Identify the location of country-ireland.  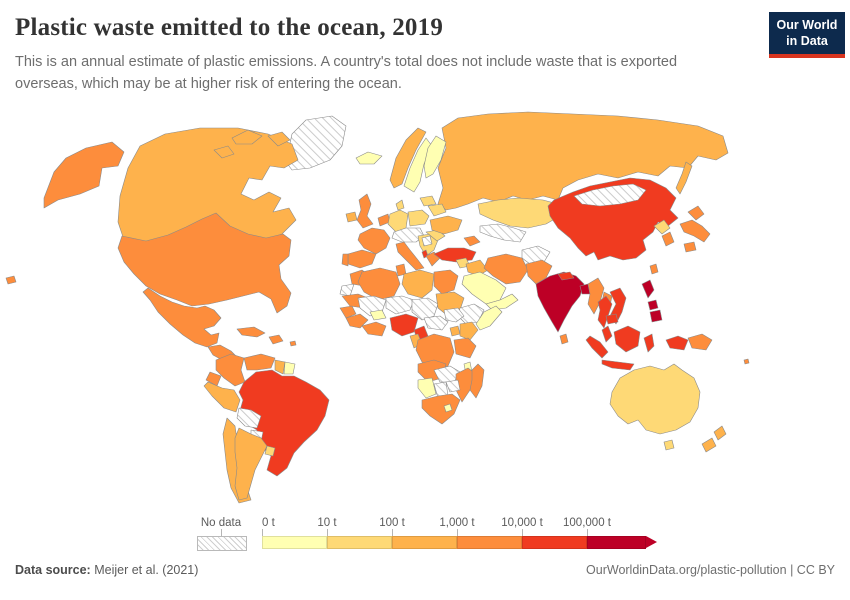
(351, 217).